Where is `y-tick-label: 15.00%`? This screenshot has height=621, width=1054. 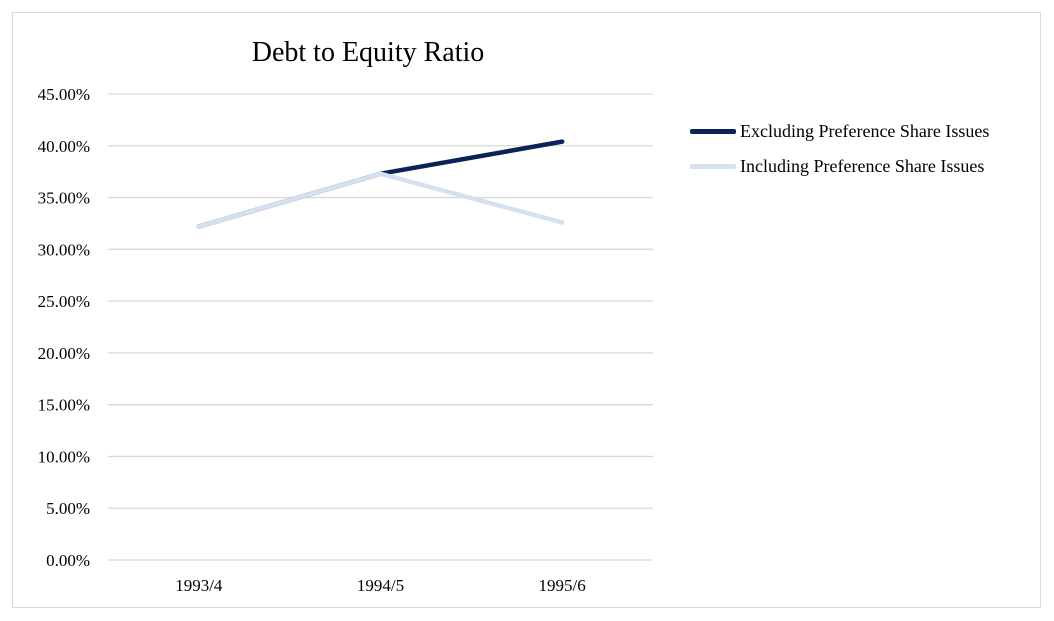 y-tick-label: 15.00% is located at coordinates (64, 405).